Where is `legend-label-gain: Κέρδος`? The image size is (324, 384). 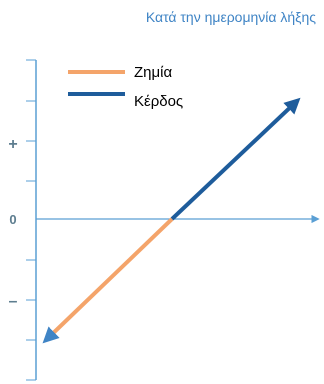 legend-label-gain: Κέρδος is located at coordinates (158, 101).